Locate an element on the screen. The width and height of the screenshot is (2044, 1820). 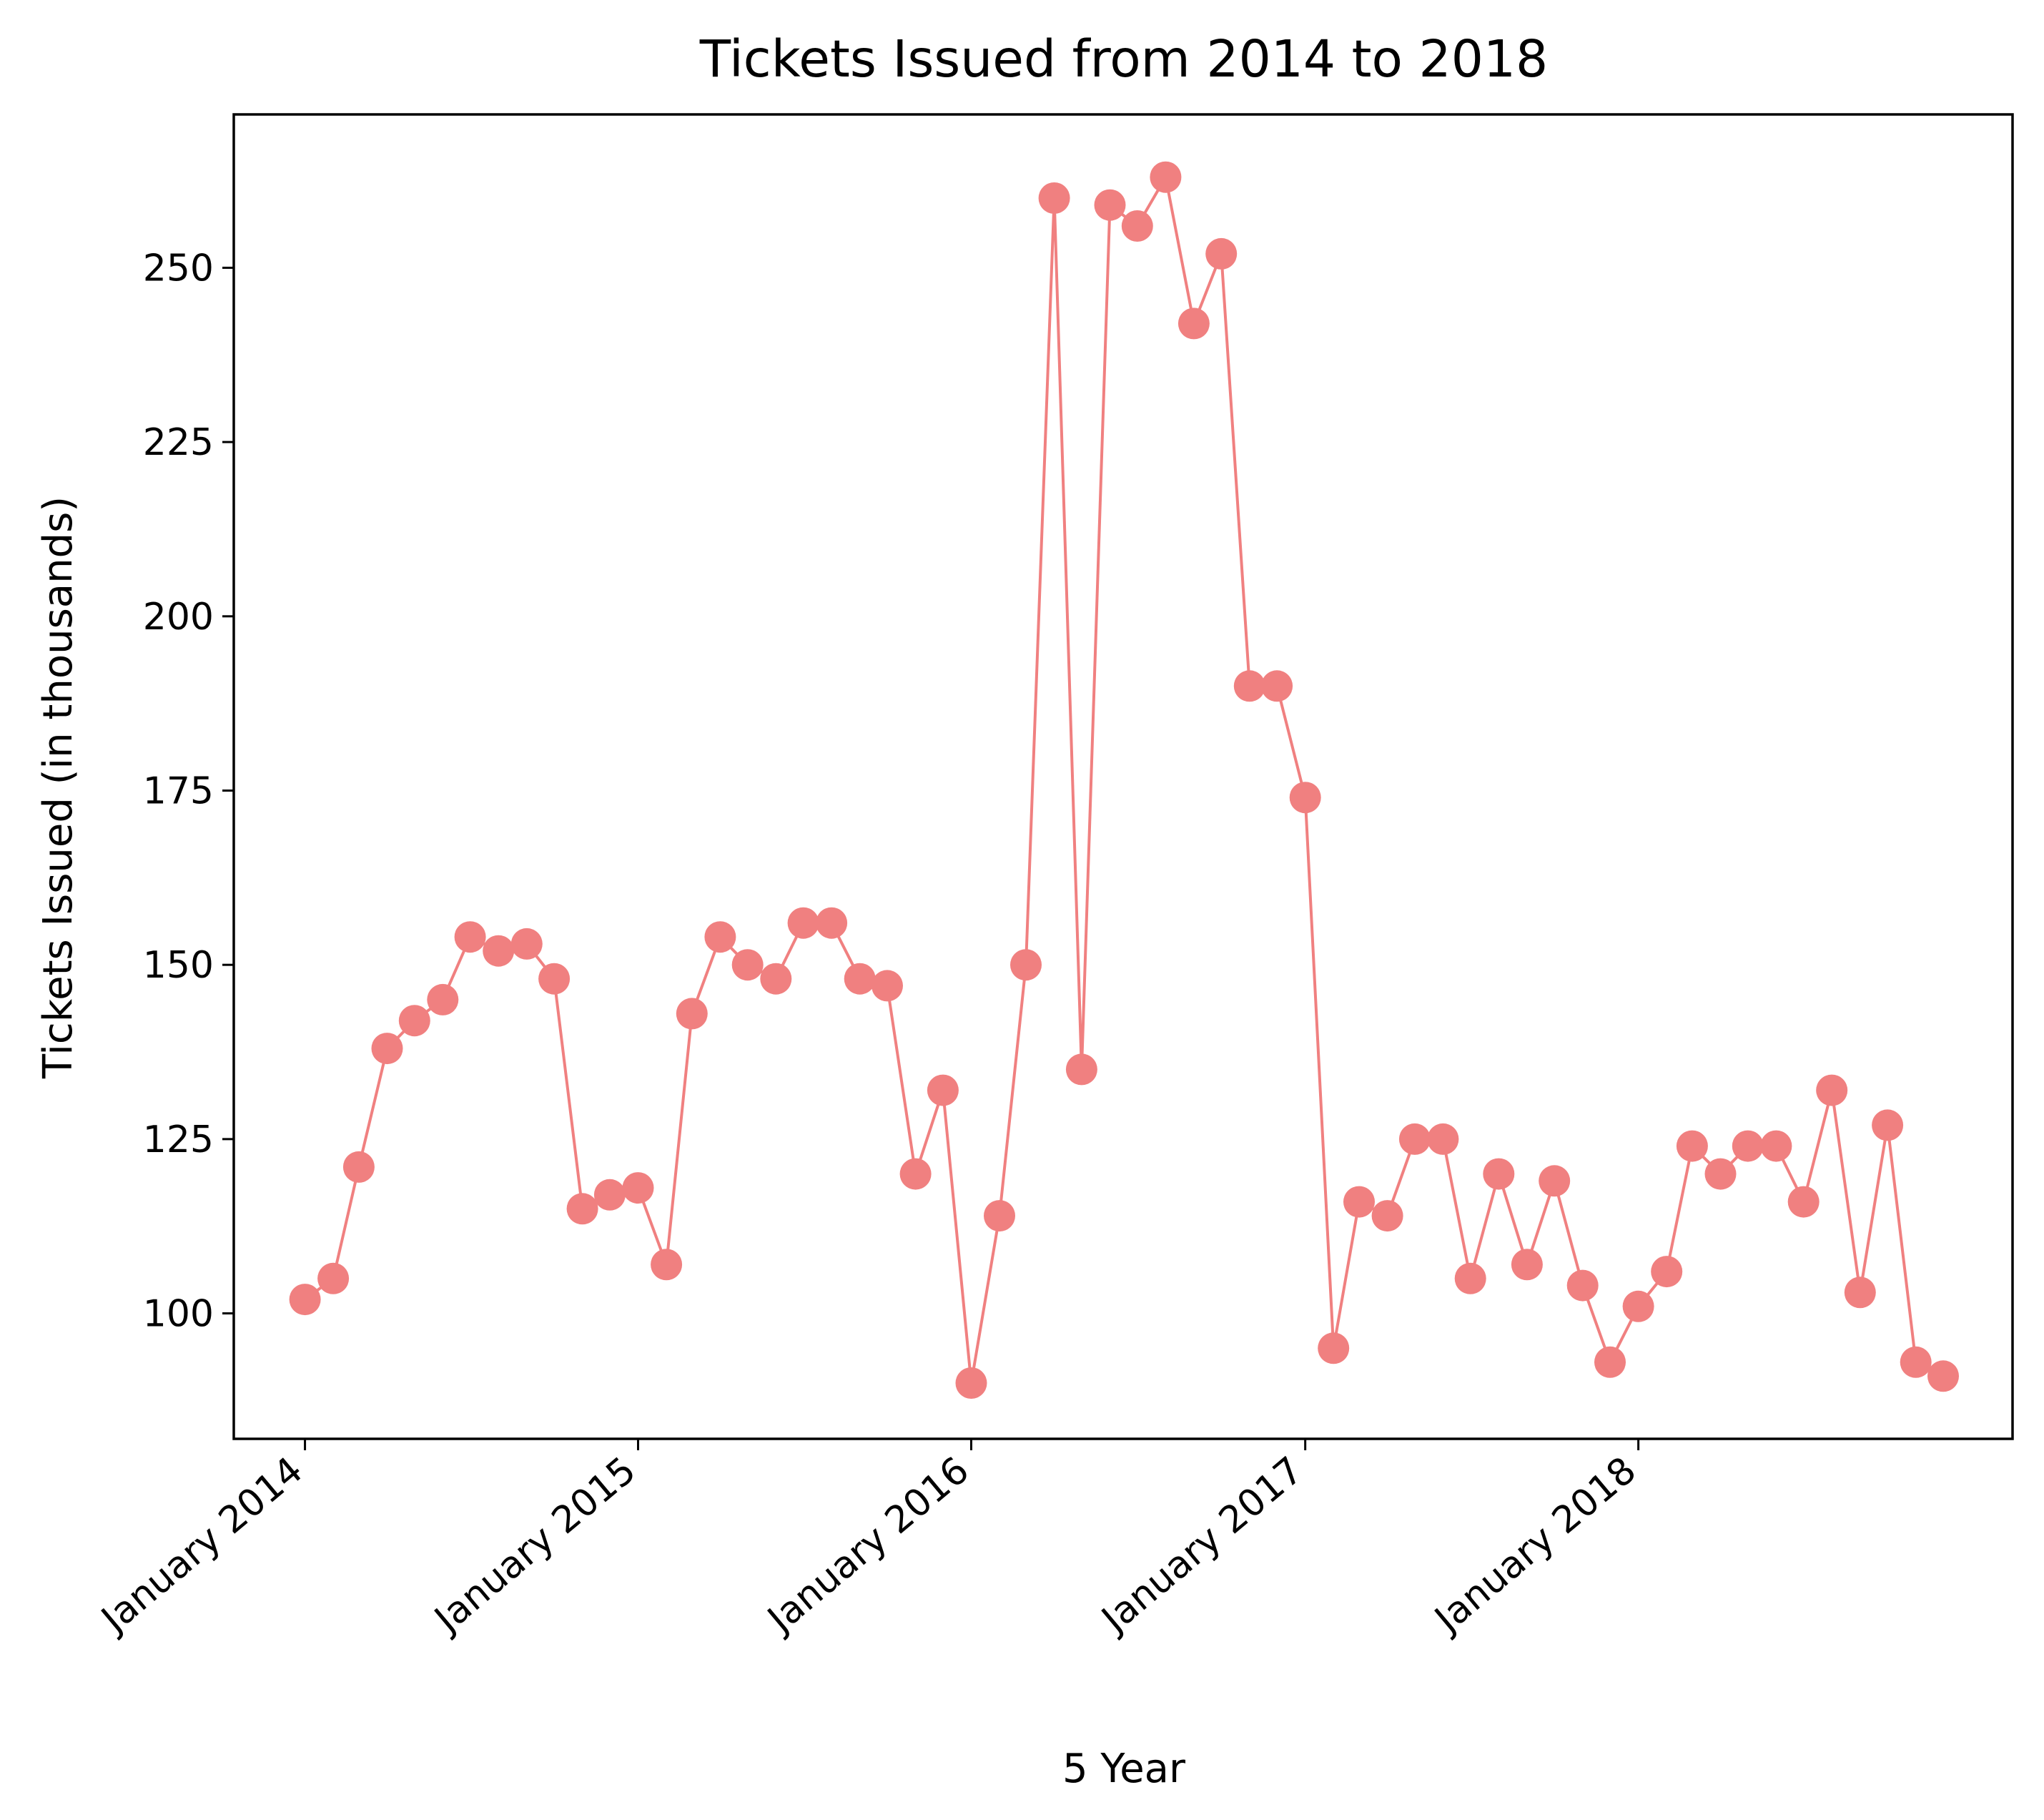
x-tick-label: January 2015 is located at coordinates (534, 1546).